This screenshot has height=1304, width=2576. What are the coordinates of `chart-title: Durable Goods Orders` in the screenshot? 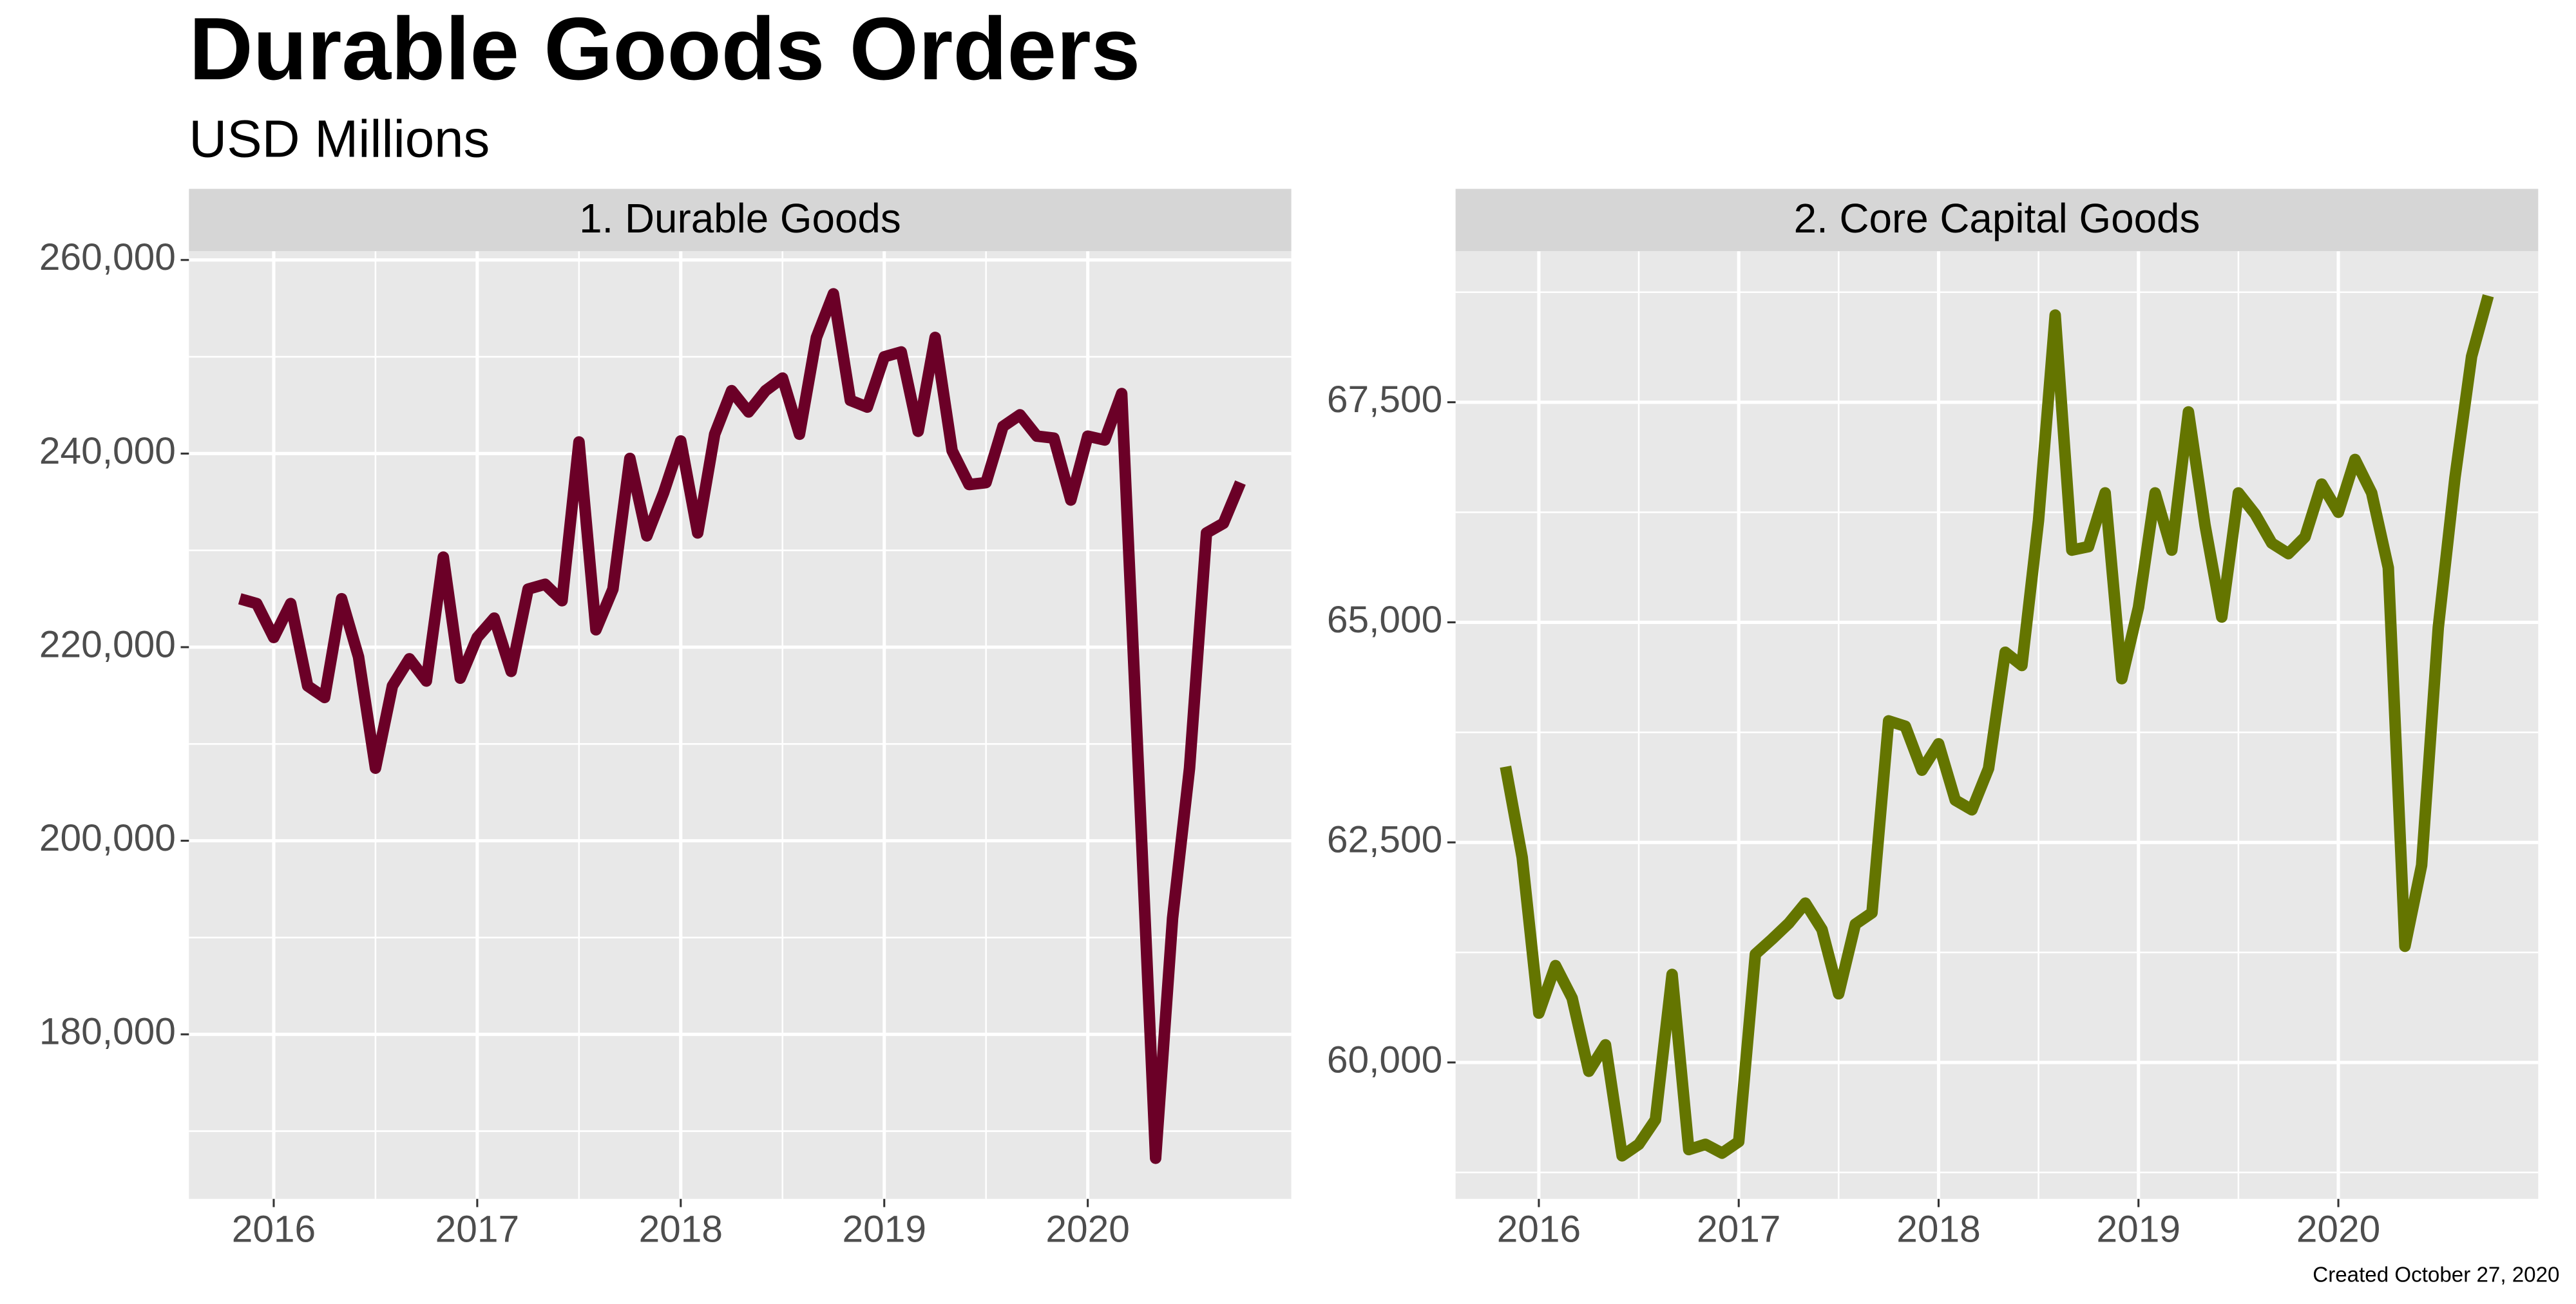 It's located at (664, 50).